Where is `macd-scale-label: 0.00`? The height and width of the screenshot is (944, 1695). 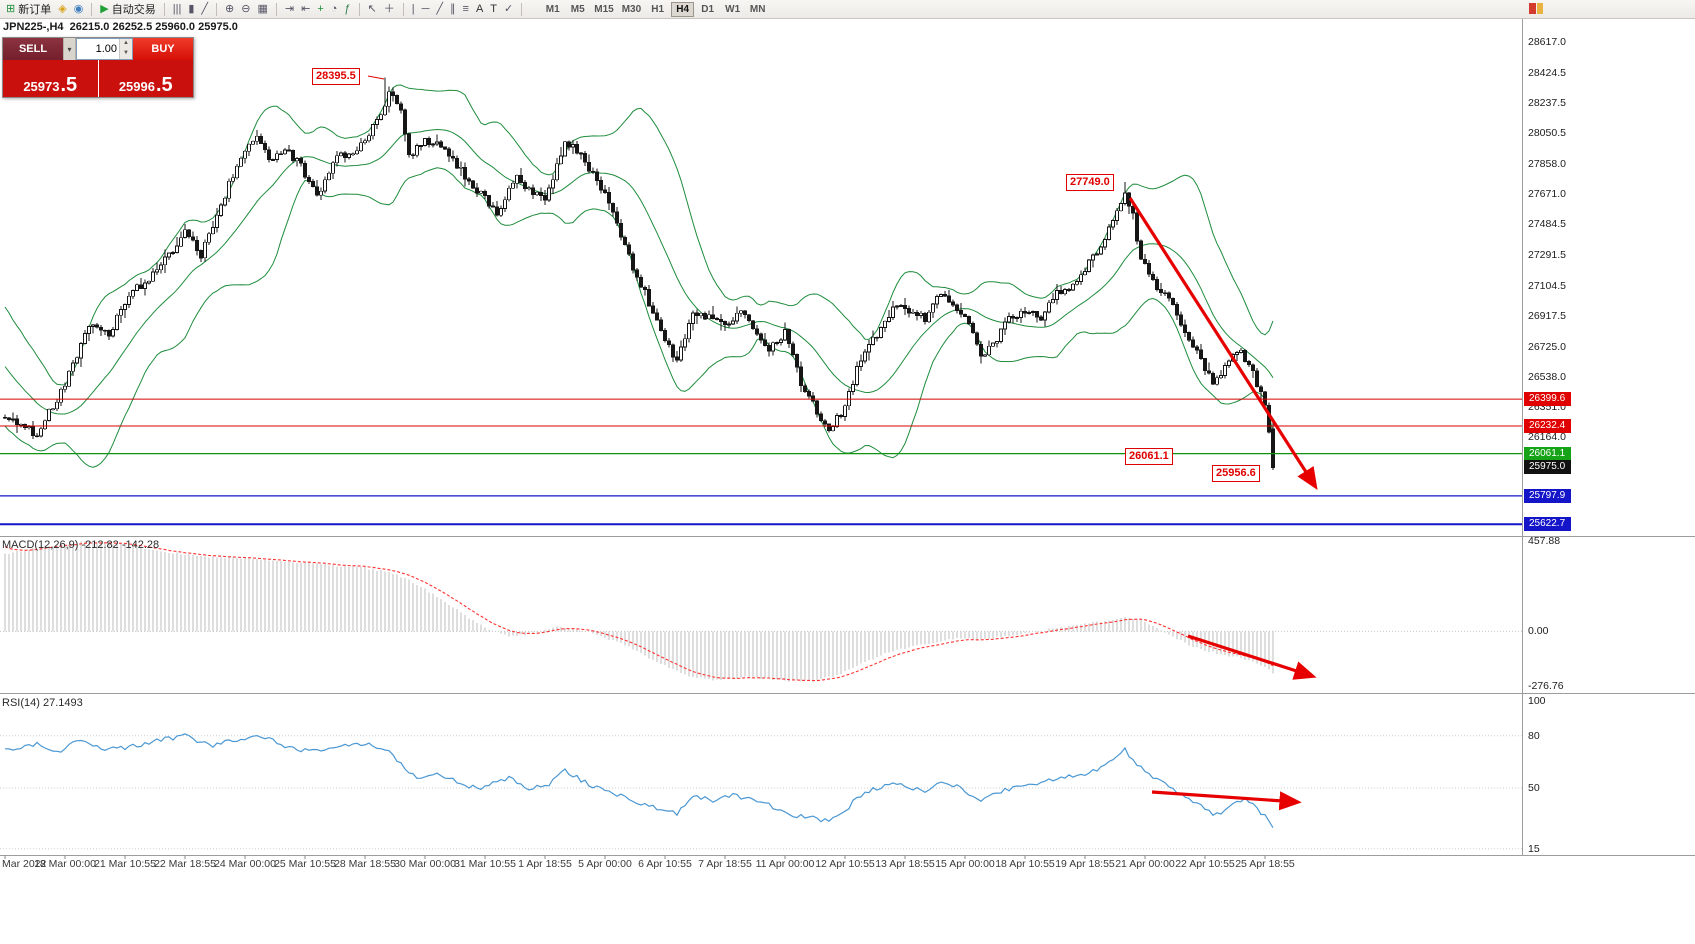
macd-scale-label: 0.00 is located at coordinates (1538, 631).